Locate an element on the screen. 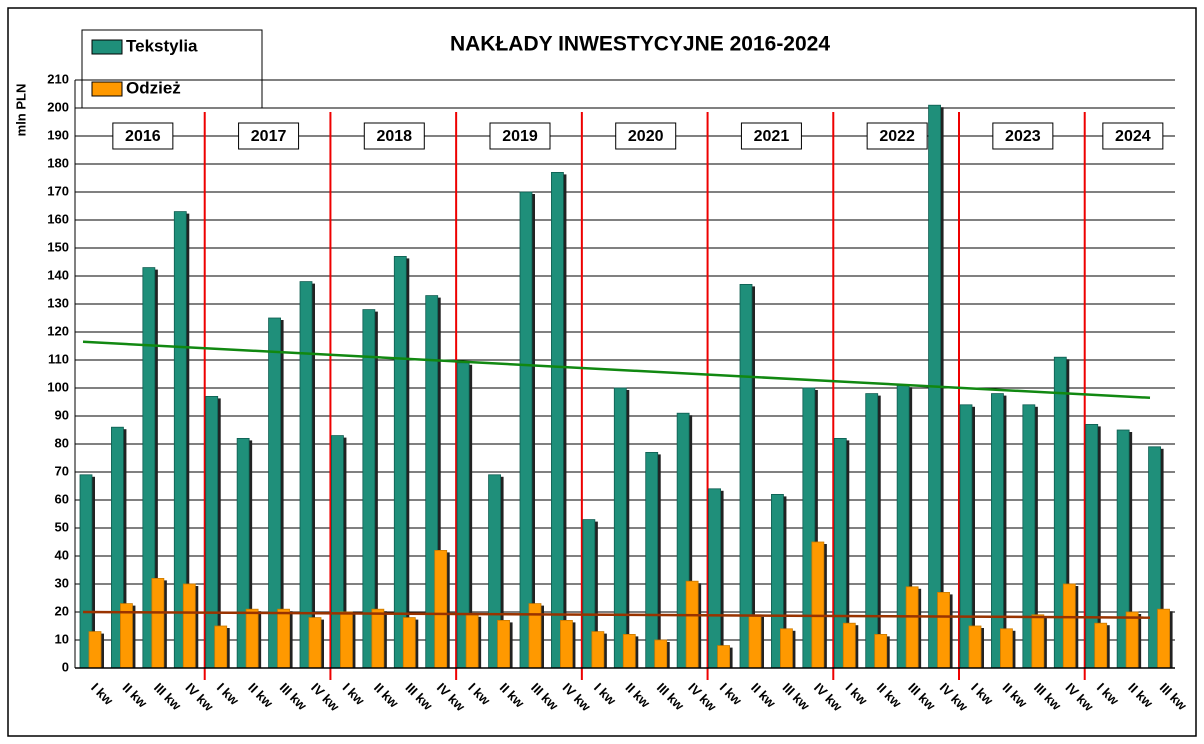 Image resolution: width=1204 pixels, height=744 pixels. year-label: 2018 is located at coordinates (394, 136).